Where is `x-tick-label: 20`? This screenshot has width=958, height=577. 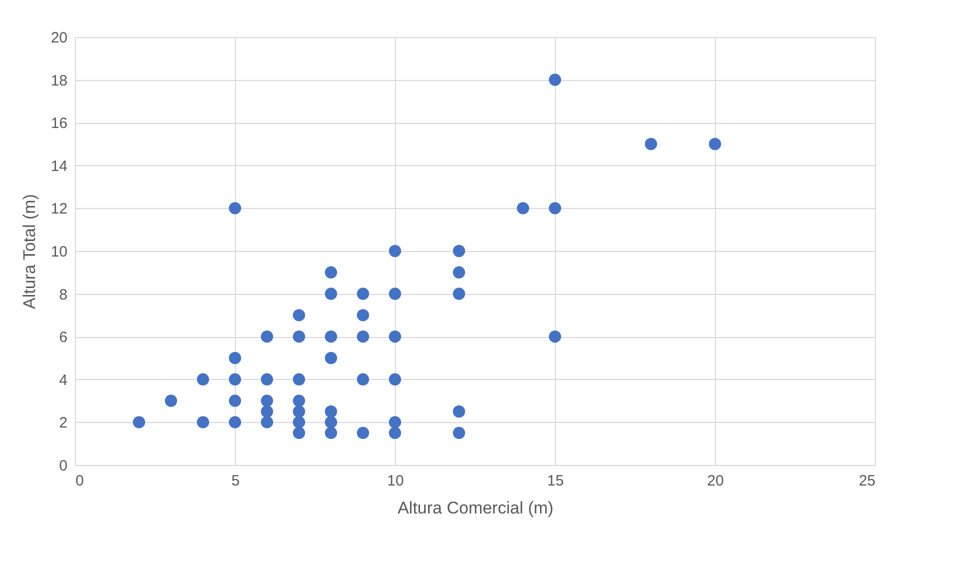 x-tick-label: 20 is located at coordinates (715, 481).